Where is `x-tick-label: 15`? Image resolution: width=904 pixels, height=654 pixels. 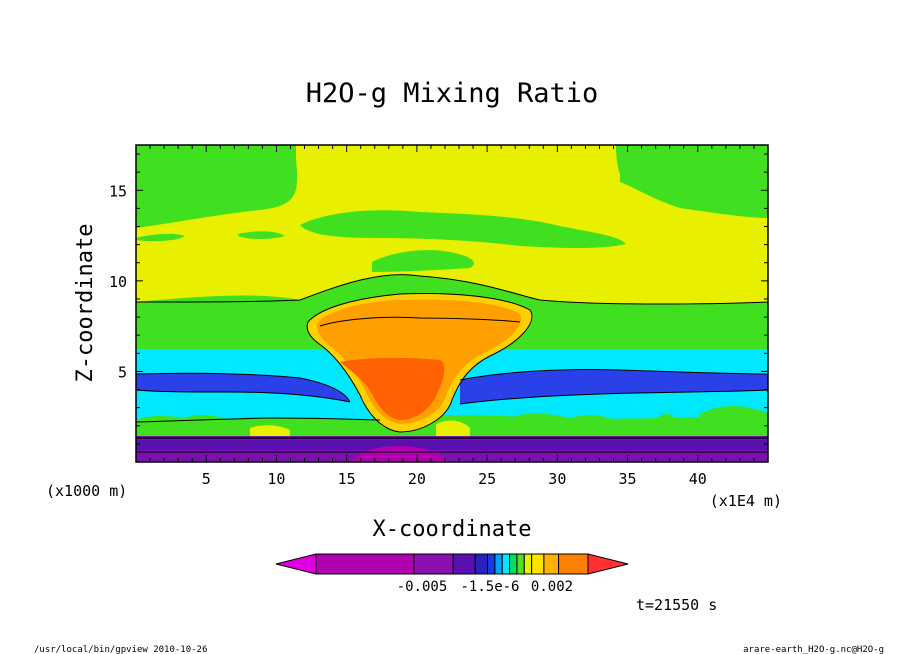
x-tick-label: 15 is located at coordinates (347, 479).